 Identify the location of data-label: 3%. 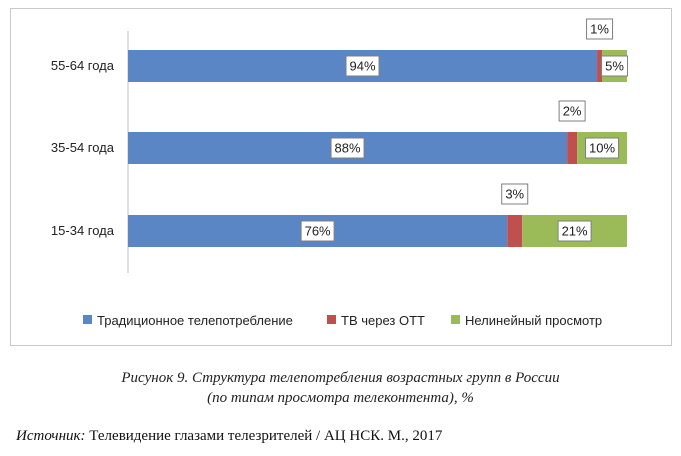
(514, 194).